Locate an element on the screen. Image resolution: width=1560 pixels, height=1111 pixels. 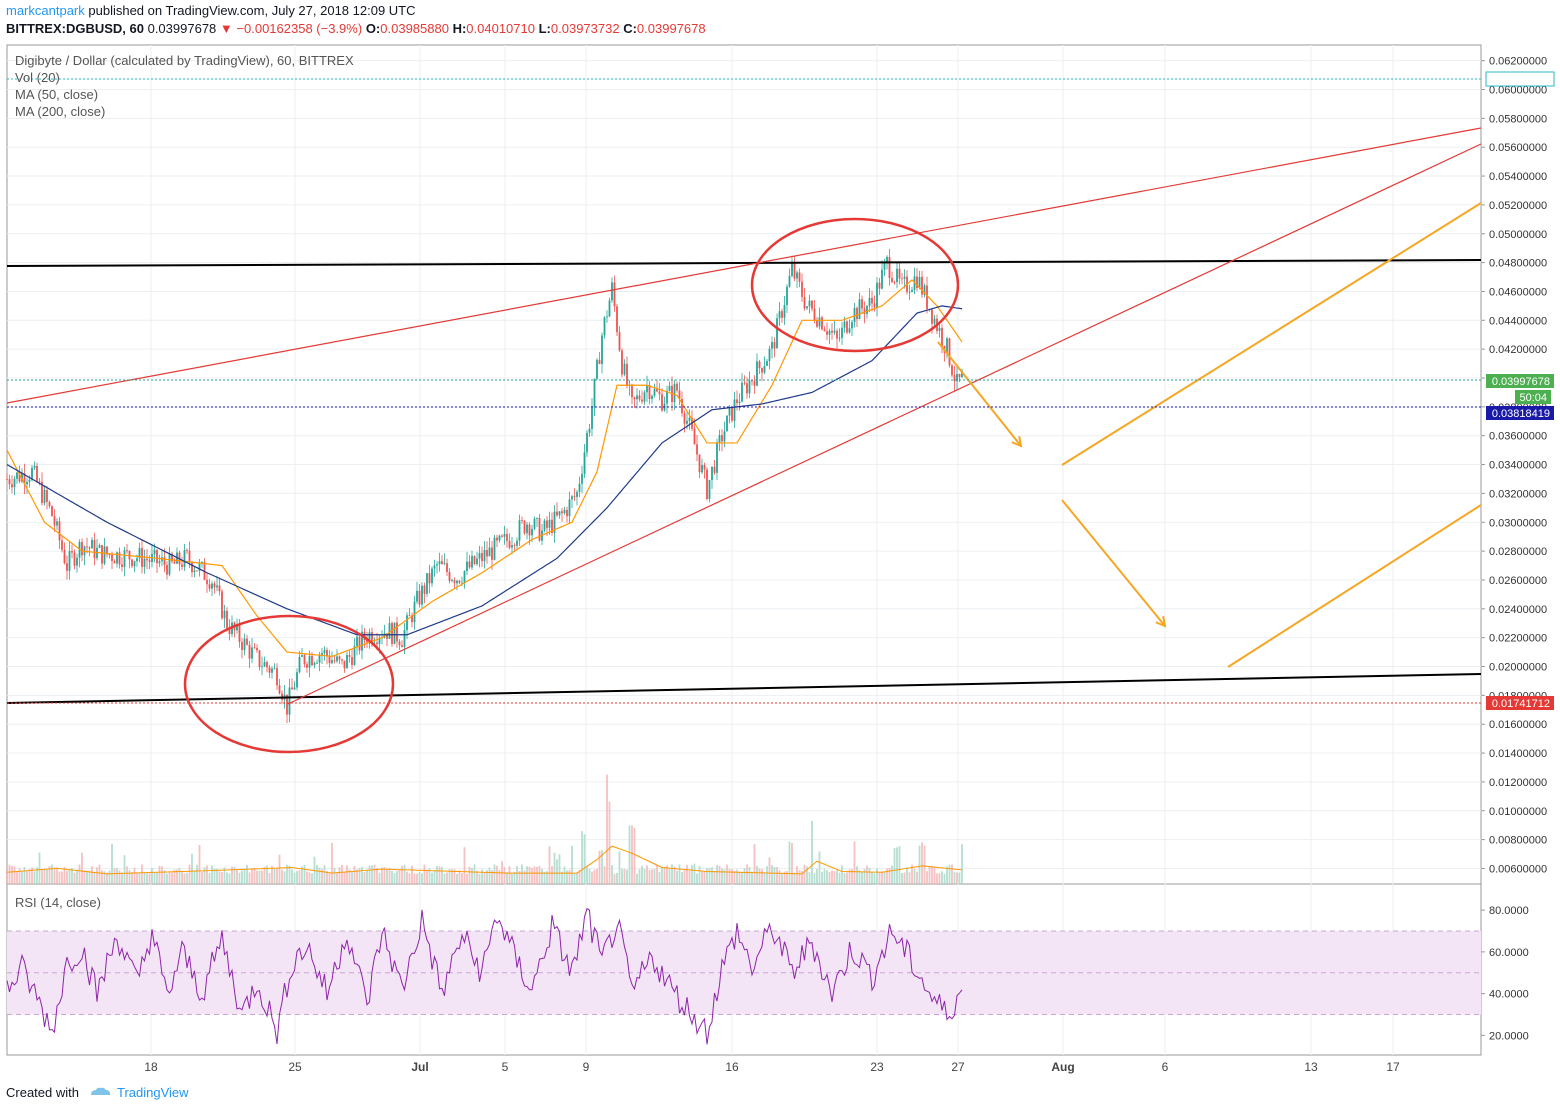
price-tick-label: 0.03000000 is located at coordinates (1518, 523).